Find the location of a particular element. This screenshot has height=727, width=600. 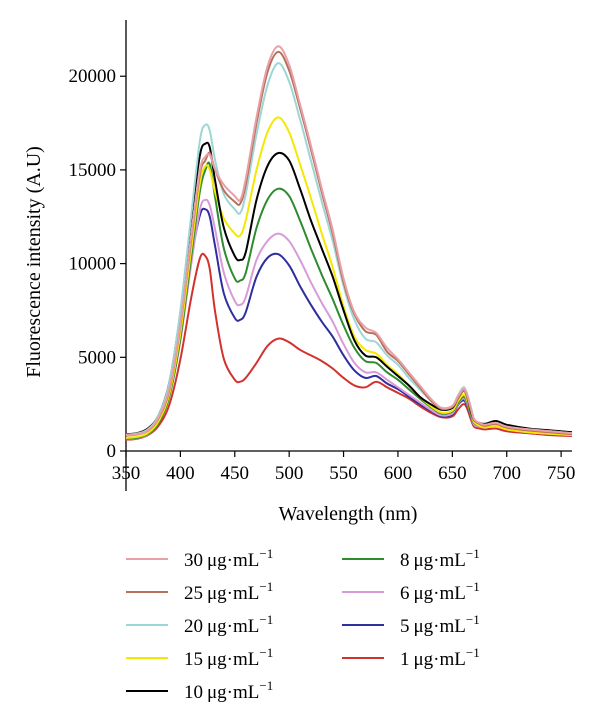

x-tick-label: 450 is located at coordinates (235, 473).